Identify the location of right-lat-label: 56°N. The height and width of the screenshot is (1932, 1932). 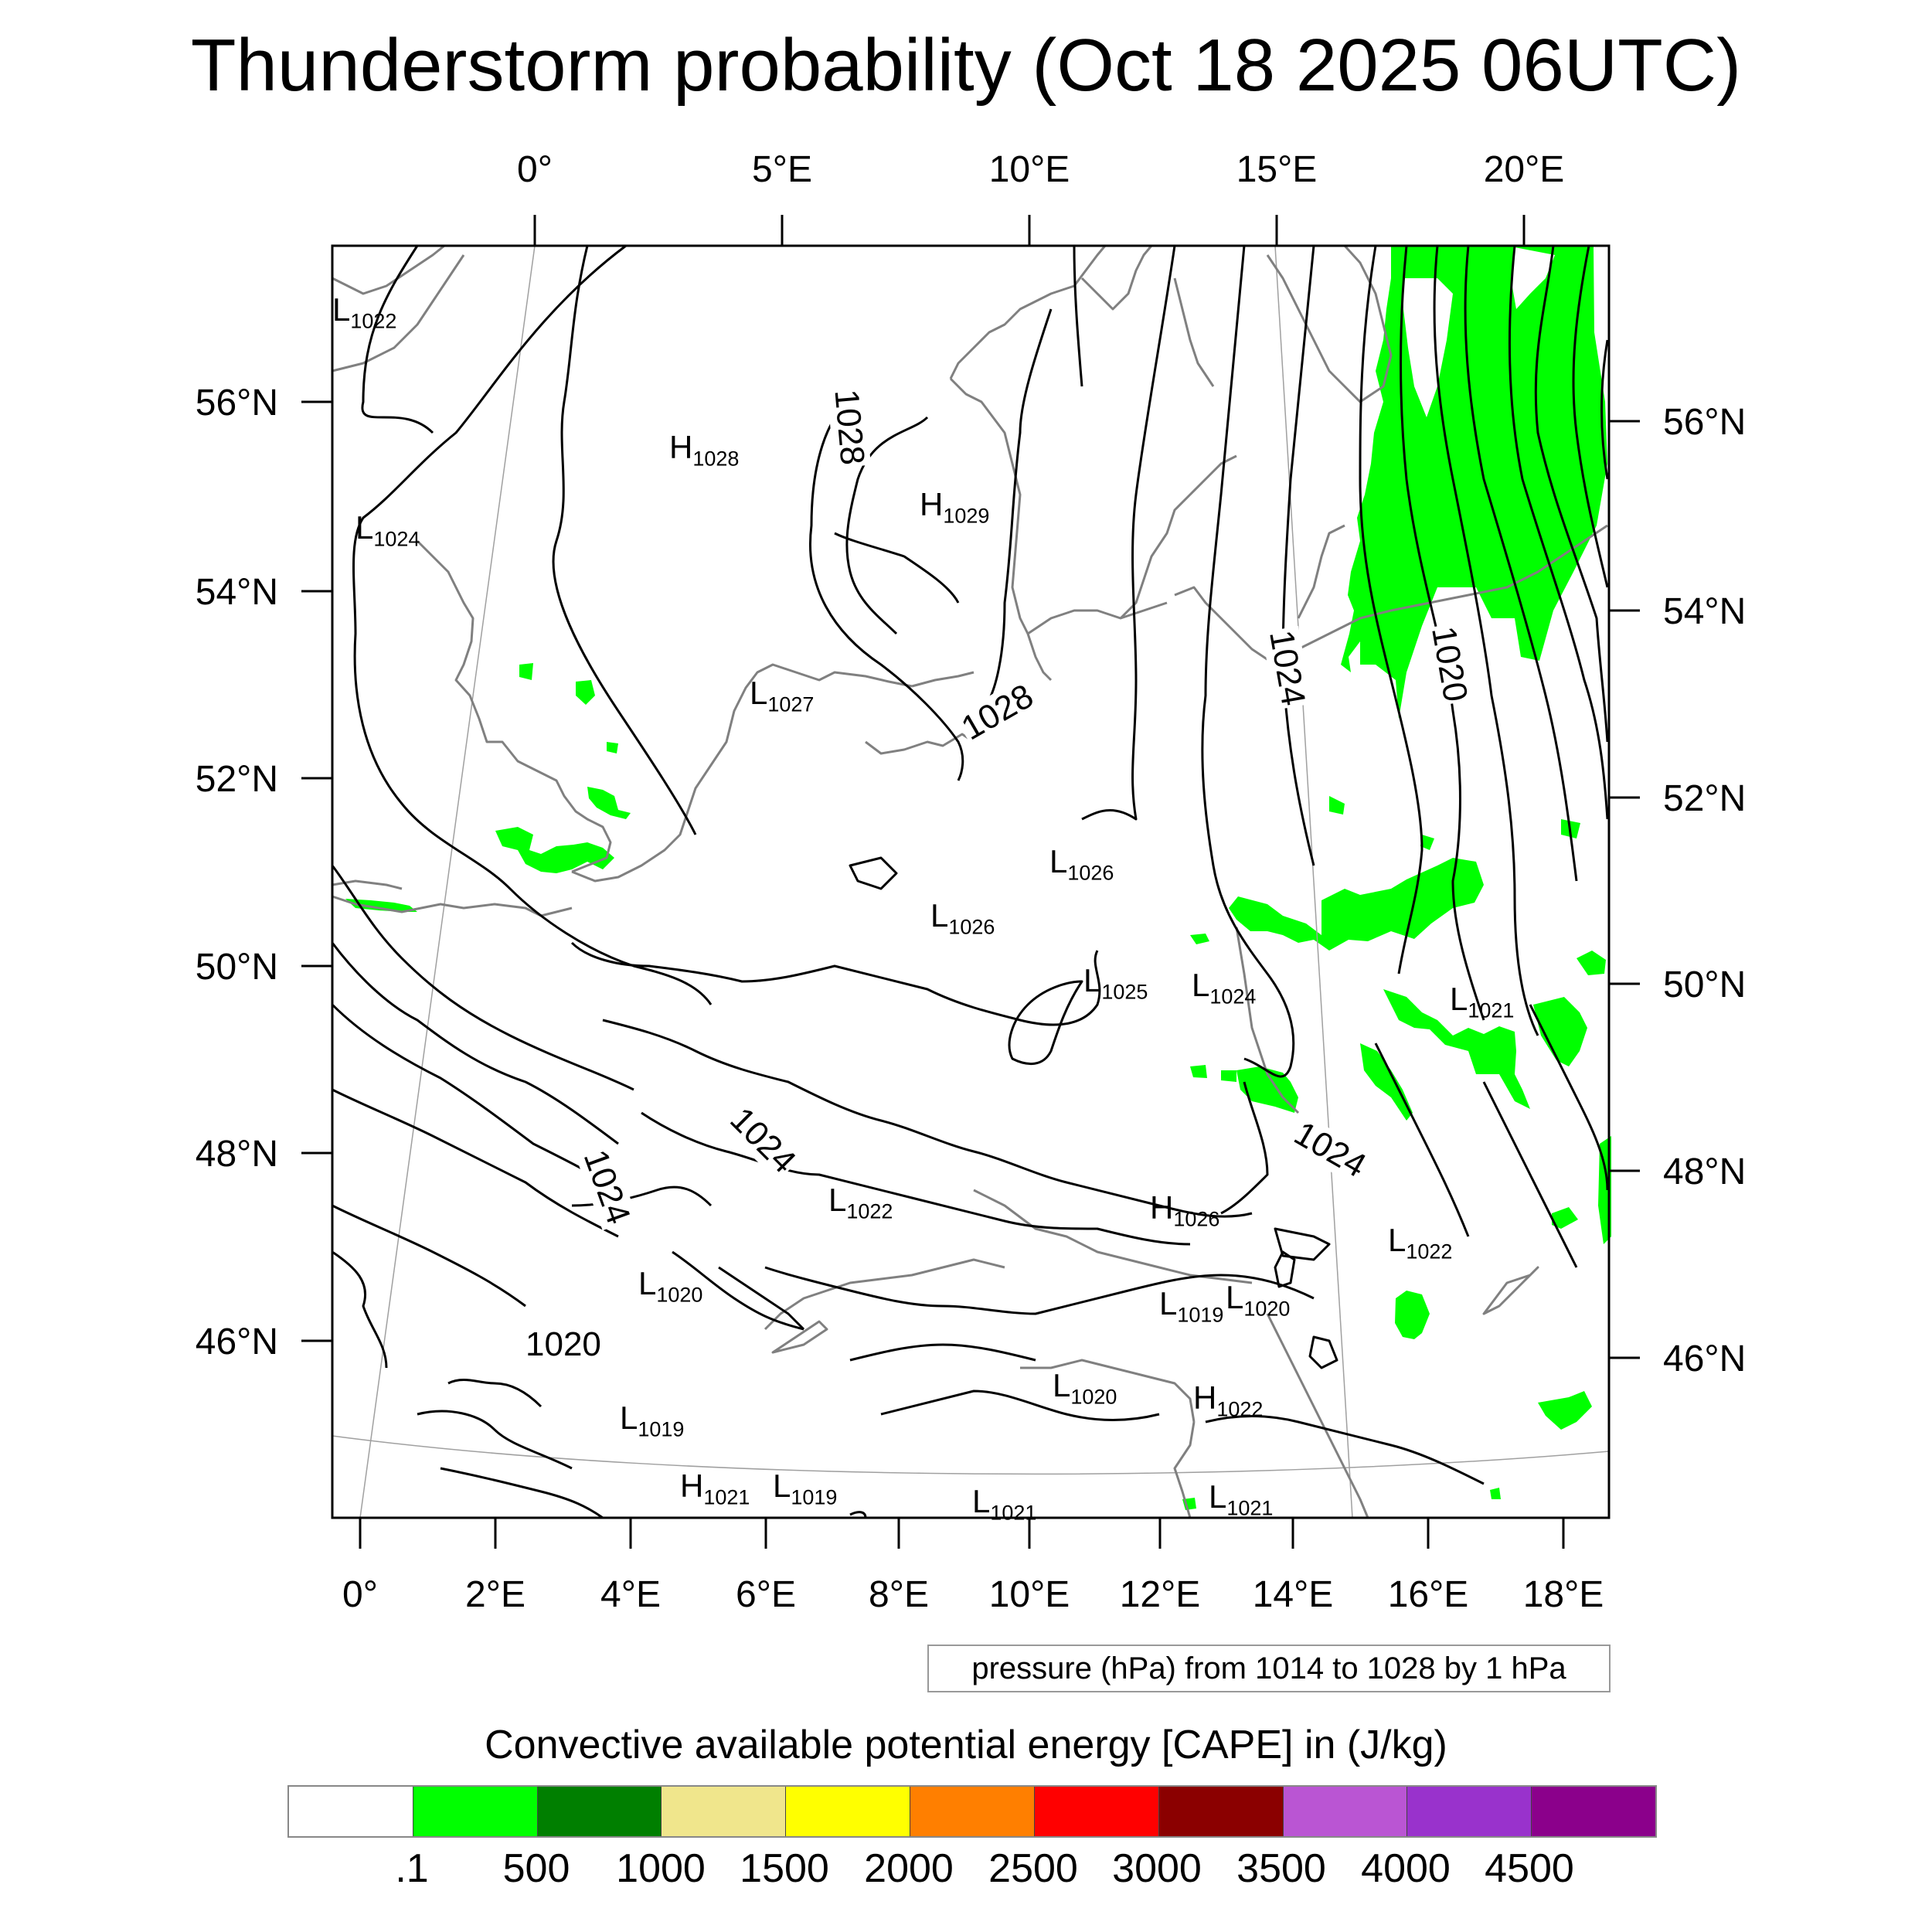
(1705, 422).